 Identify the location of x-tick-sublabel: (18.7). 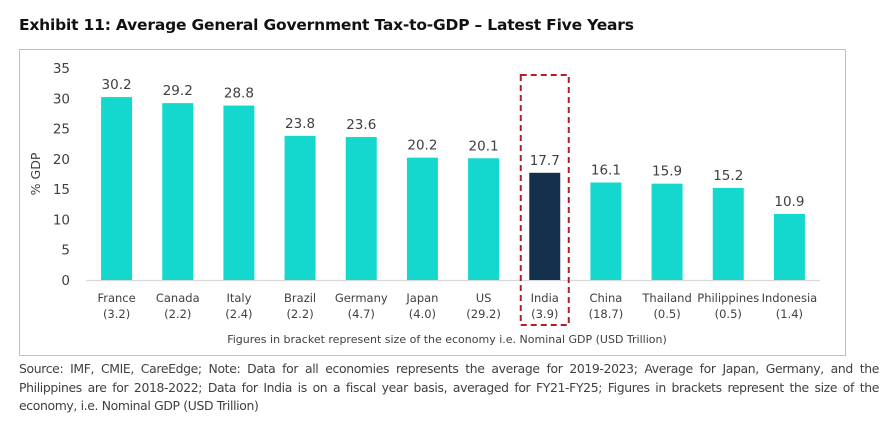
(606, 314).